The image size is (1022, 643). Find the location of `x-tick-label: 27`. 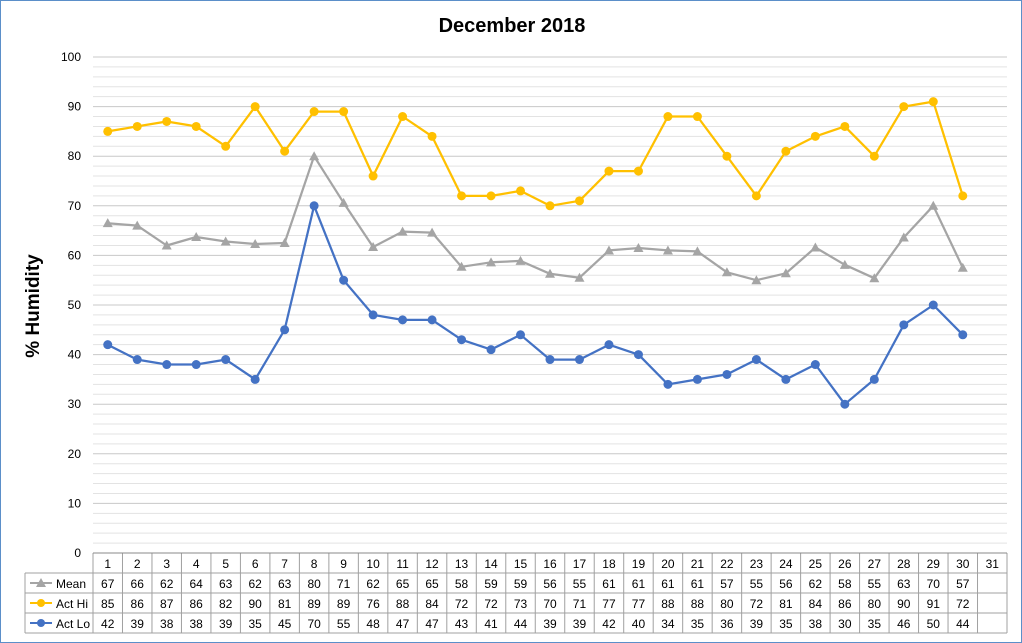

x-tick-label: 27 is located at coordinates (875, 564).